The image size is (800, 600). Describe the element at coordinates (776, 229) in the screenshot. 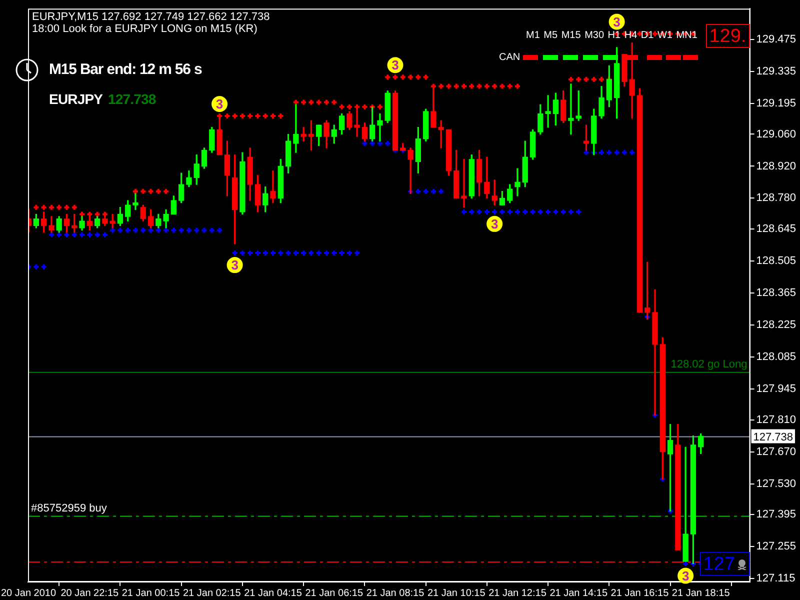

I see `y-tick-label: 128.645` at that location.